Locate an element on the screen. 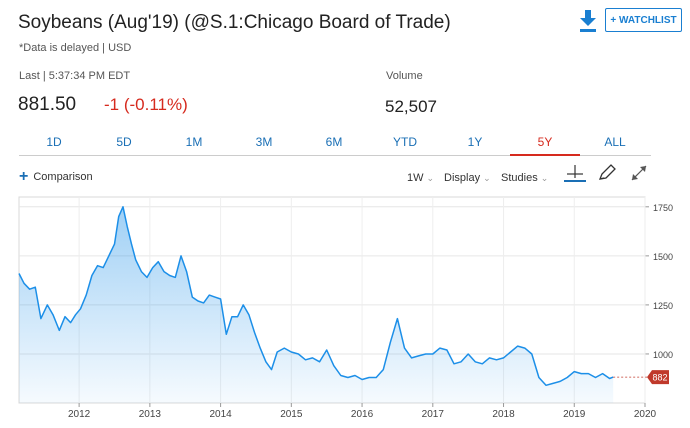  expand-icon is located at coordinates (640, 173).